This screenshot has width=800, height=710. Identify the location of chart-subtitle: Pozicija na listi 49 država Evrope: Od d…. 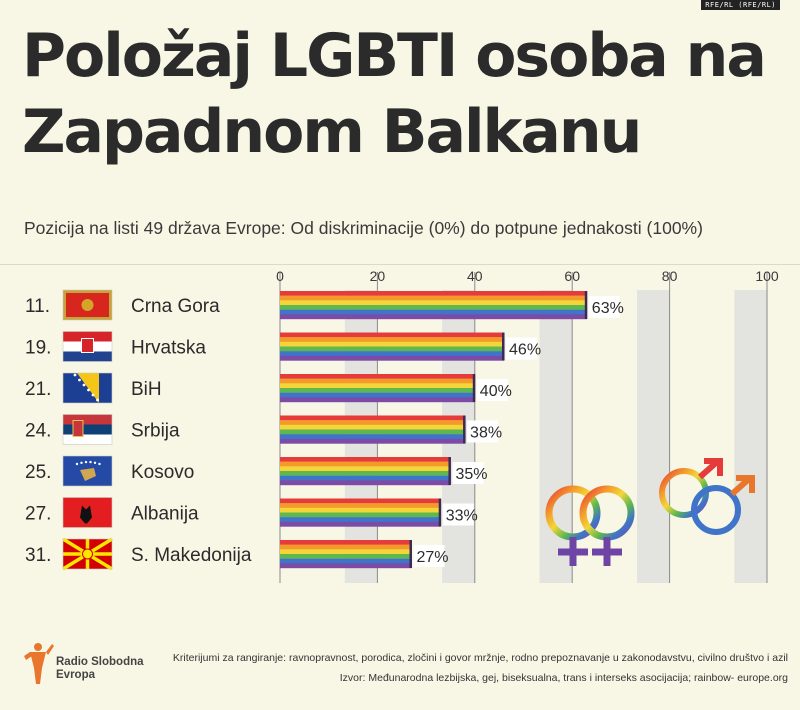
(363, 228).